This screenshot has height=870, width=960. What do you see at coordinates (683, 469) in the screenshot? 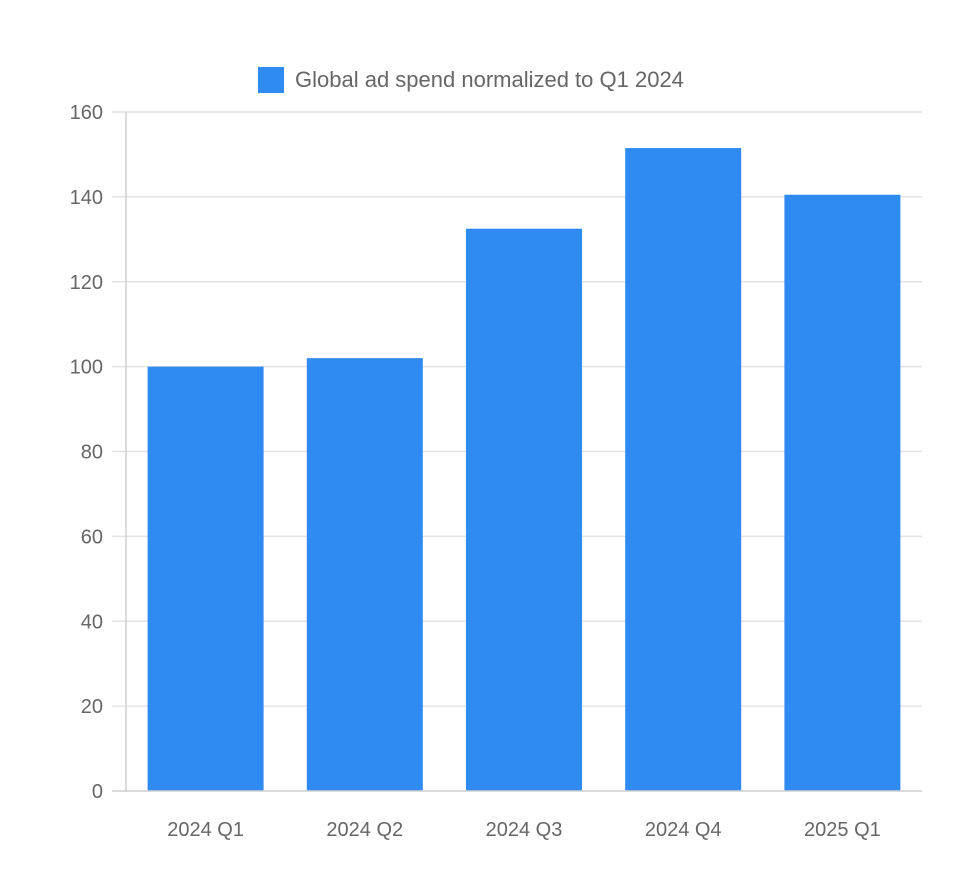
I see `bar-2024-q4` at bounding box center [683, 469].